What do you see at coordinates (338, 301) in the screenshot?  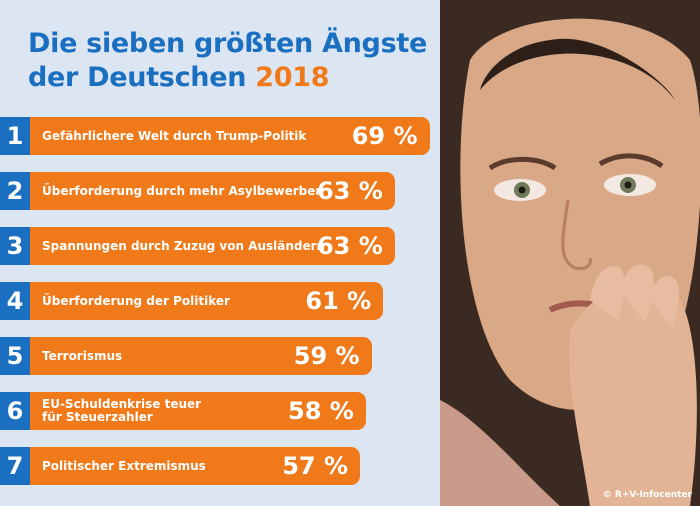 I see `bar-value-4: 61 %` at bounding box center [338, 301].